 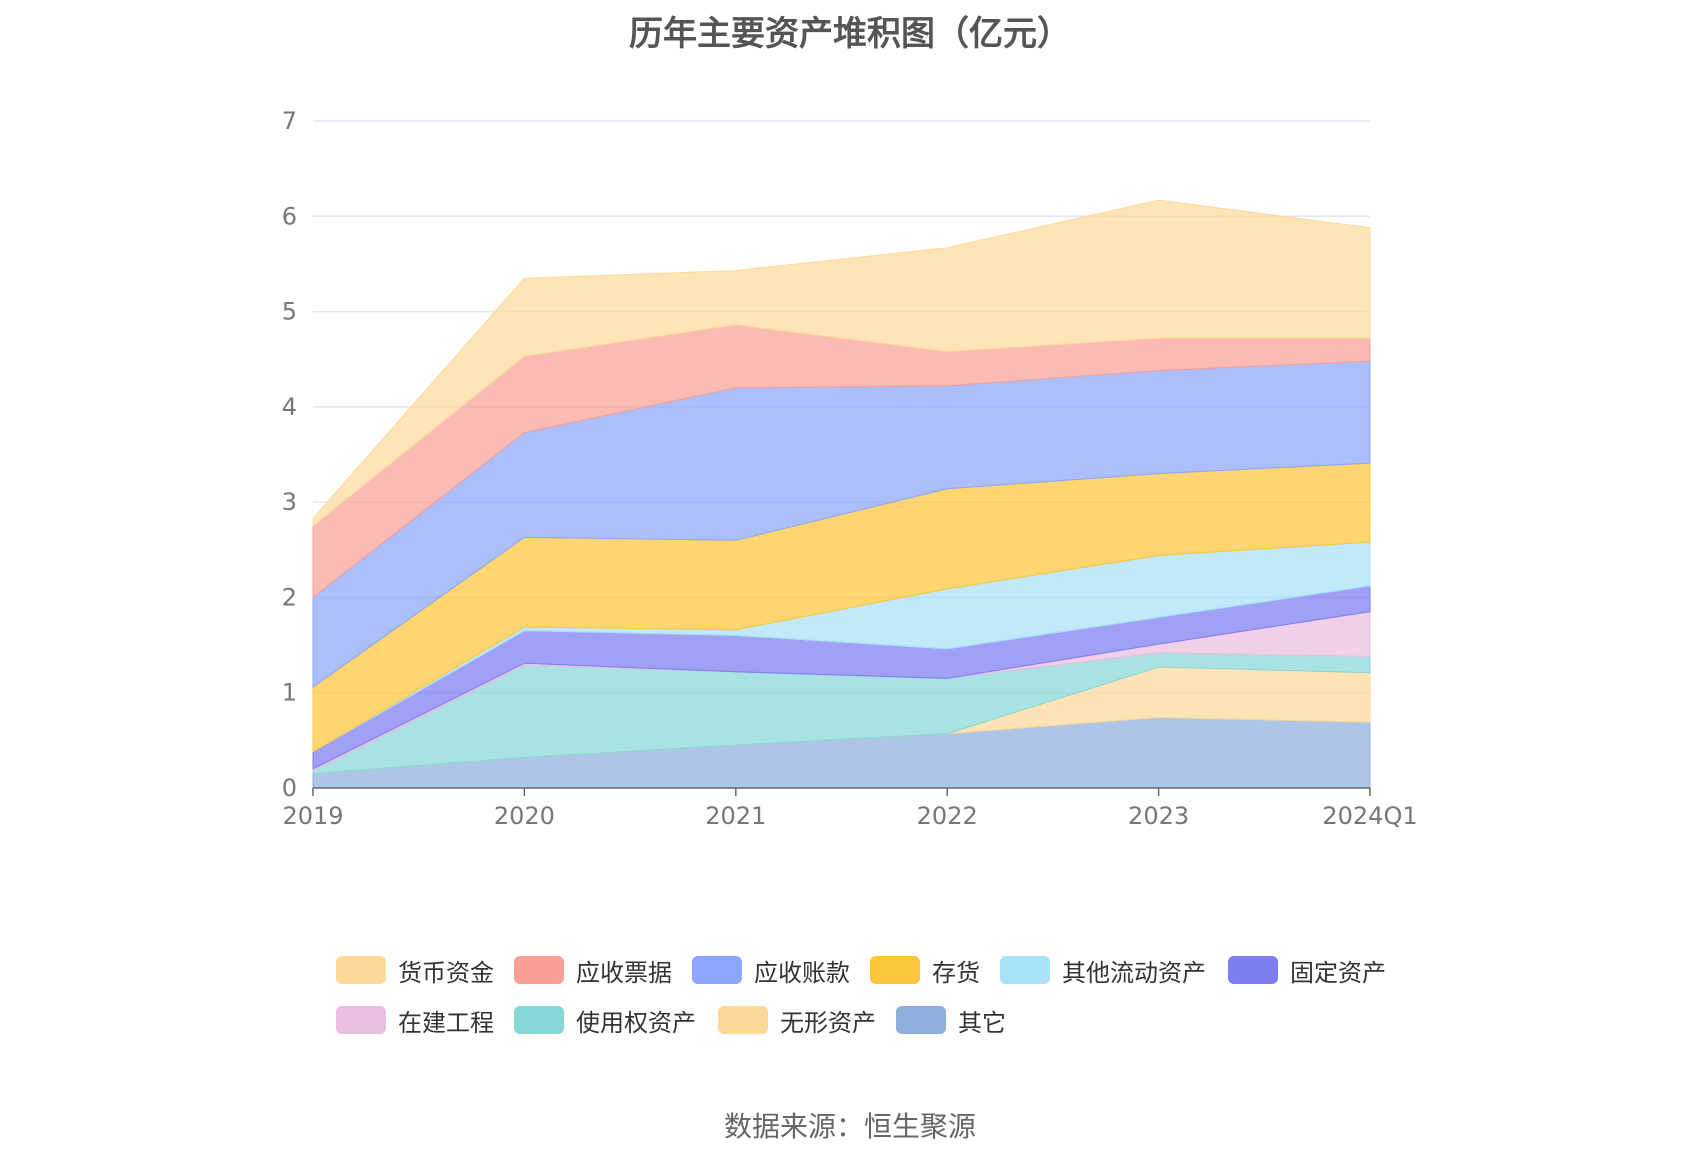 I want to click on legend-label: 存货, so click(x=956, y=972).